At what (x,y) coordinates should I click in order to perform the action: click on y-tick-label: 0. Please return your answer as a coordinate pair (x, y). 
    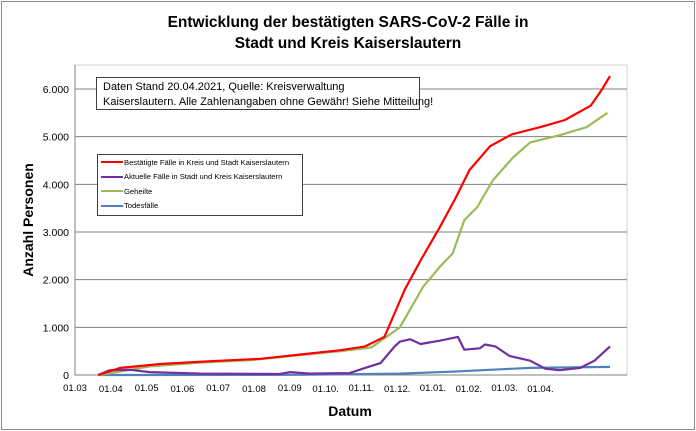
    Looking at the image, I should click on (66, 376).